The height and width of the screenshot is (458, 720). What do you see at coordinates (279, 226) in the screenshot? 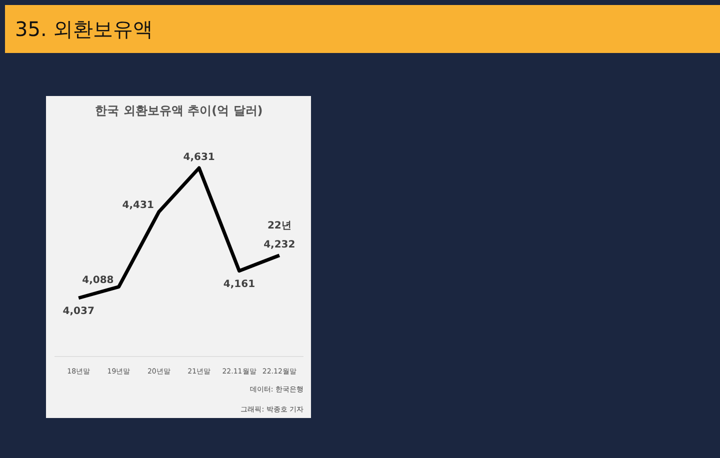
I see `annotation: 22년` at bounding box center [279, 226].